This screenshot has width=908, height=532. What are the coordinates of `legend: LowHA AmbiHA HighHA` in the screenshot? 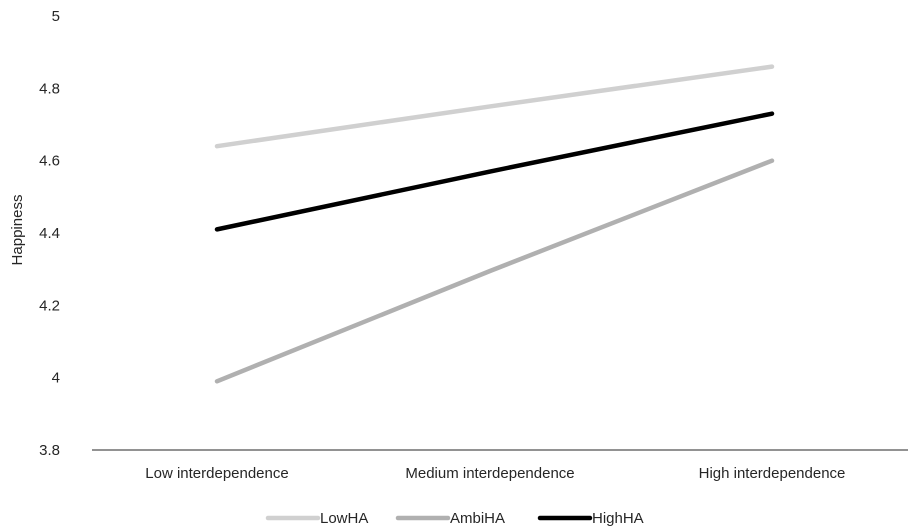 It's located at (454, 518).